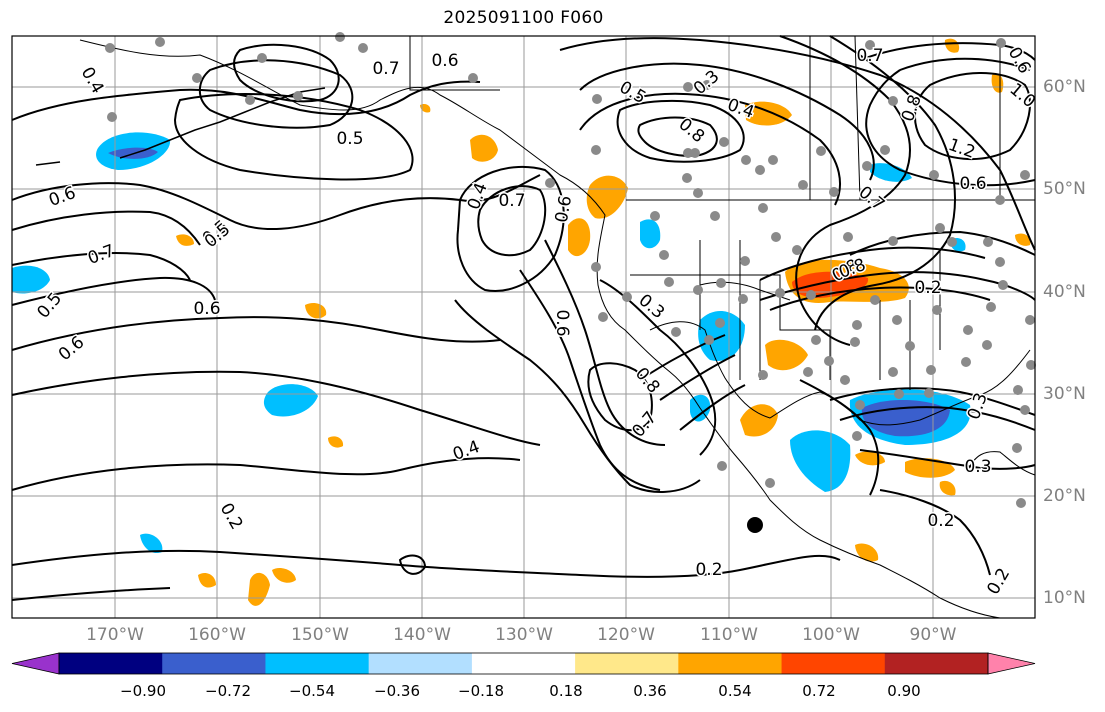 The width and height of the screenshot is (1105, 712). I want to click on colorbar-arrow-right, so click(1011, 663).